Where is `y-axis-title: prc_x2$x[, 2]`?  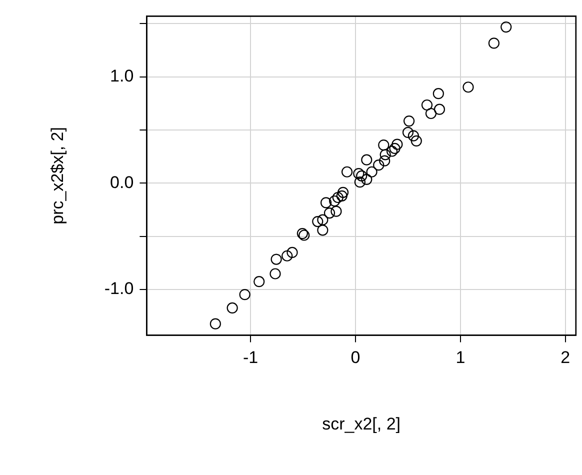
y-axis-title: prc_x2$x[, 2] is located at coordinates (57, 175).